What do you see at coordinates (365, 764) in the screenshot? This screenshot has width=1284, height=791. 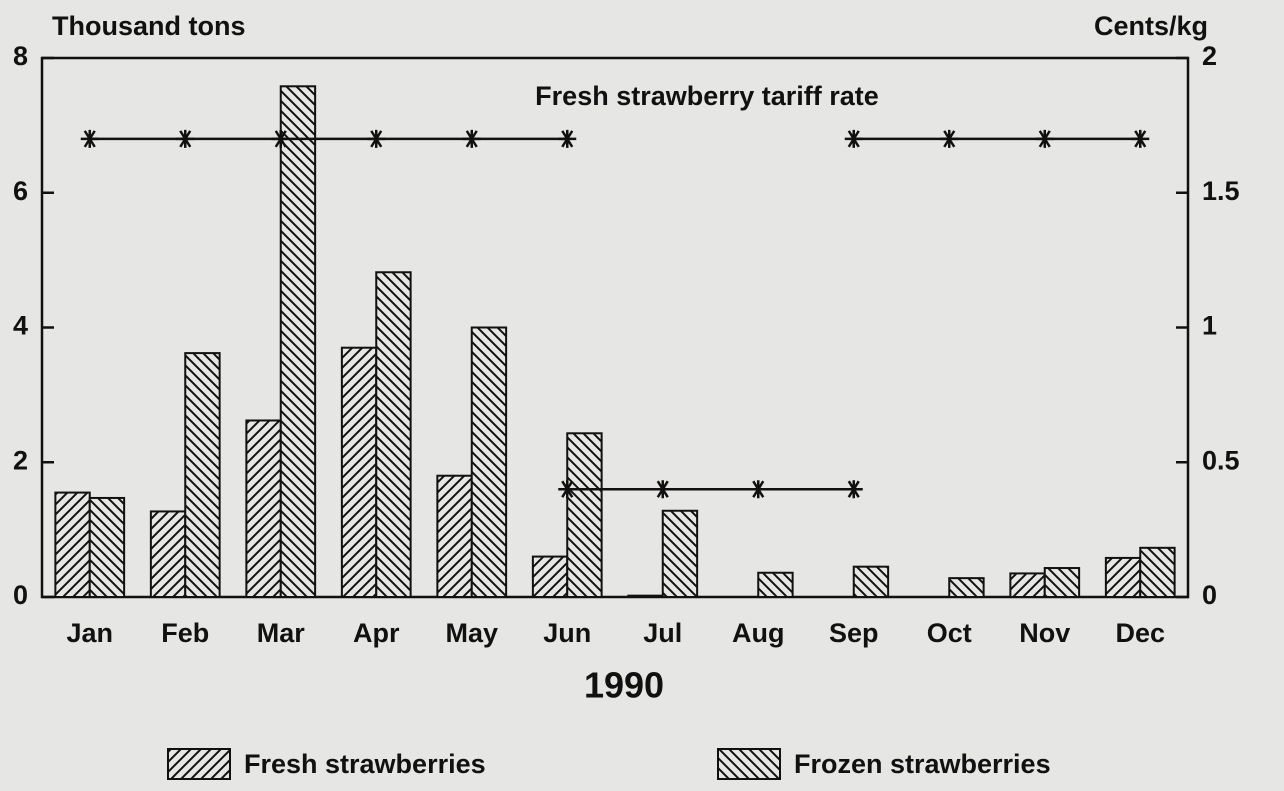 I see `legend-label: Fresh strawberries` at bounding box center [365, 764].